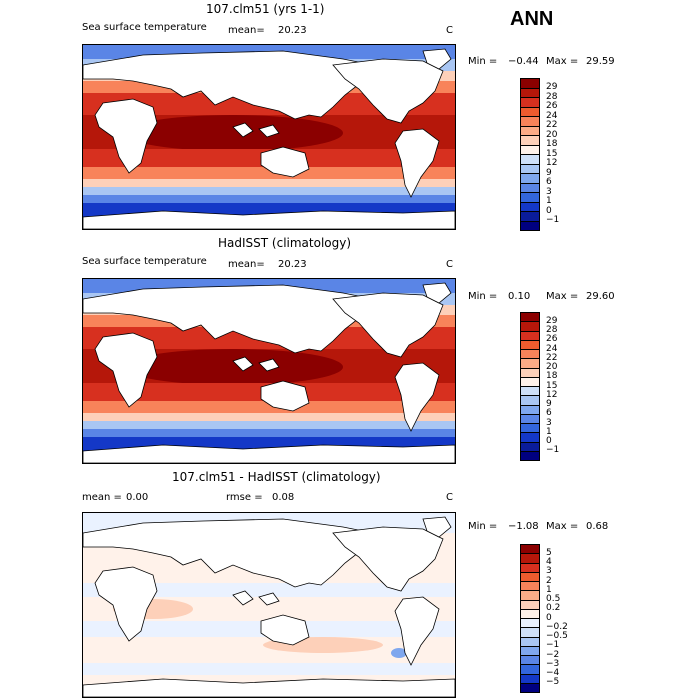 Image resolution: width=700 pixels, height=700 pixels. Describe the element at coordinates (449, 264) in the screenshot. I see `panel2-units: C` at that location.